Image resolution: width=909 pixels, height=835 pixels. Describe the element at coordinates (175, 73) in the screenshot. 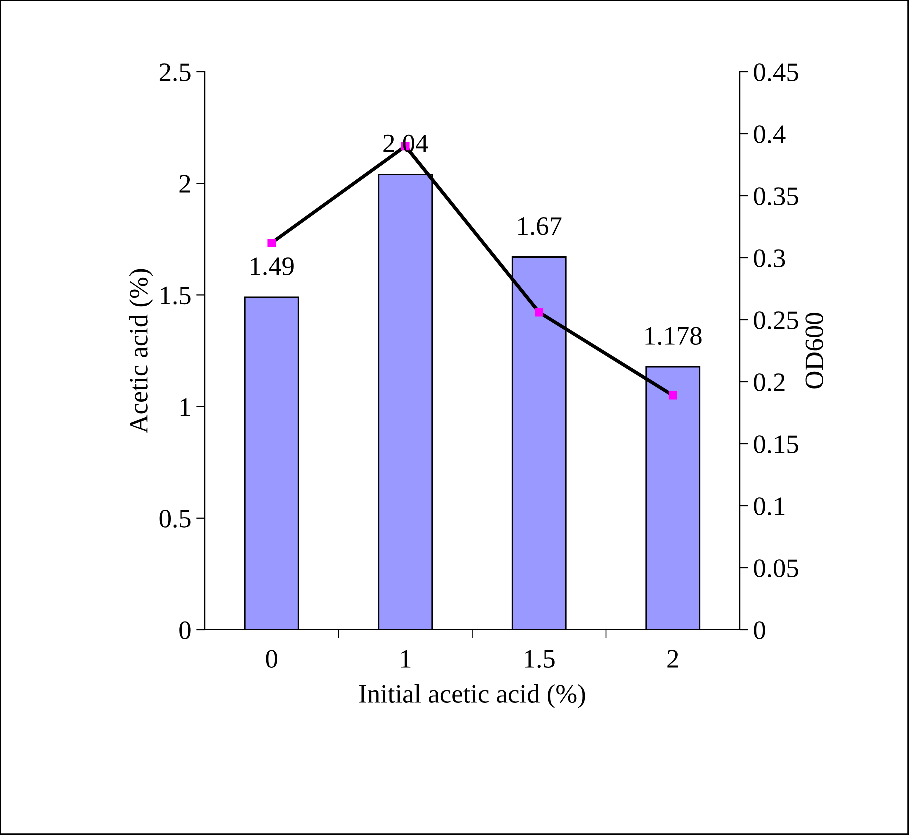

I see `y-tick-label: 2.5` at that location.